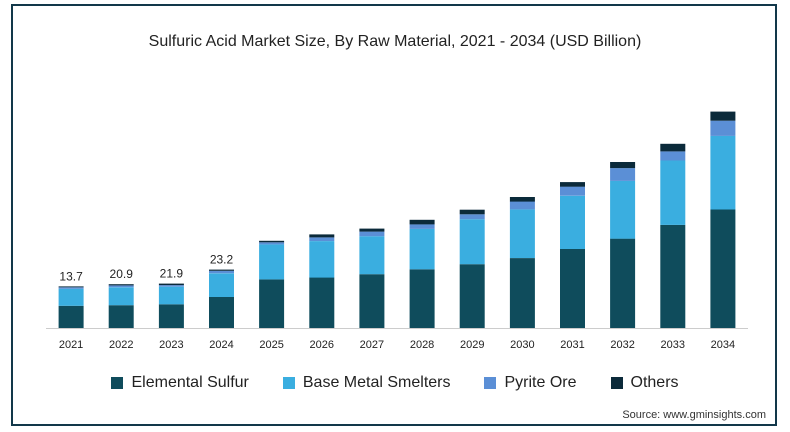 Image resolution: width=790 pixels, height=432 pixels. What do you see at coordinates (121, 345) in the screenshot?
I see `x-tick-label: 2022` at bounding box center [121, 345].